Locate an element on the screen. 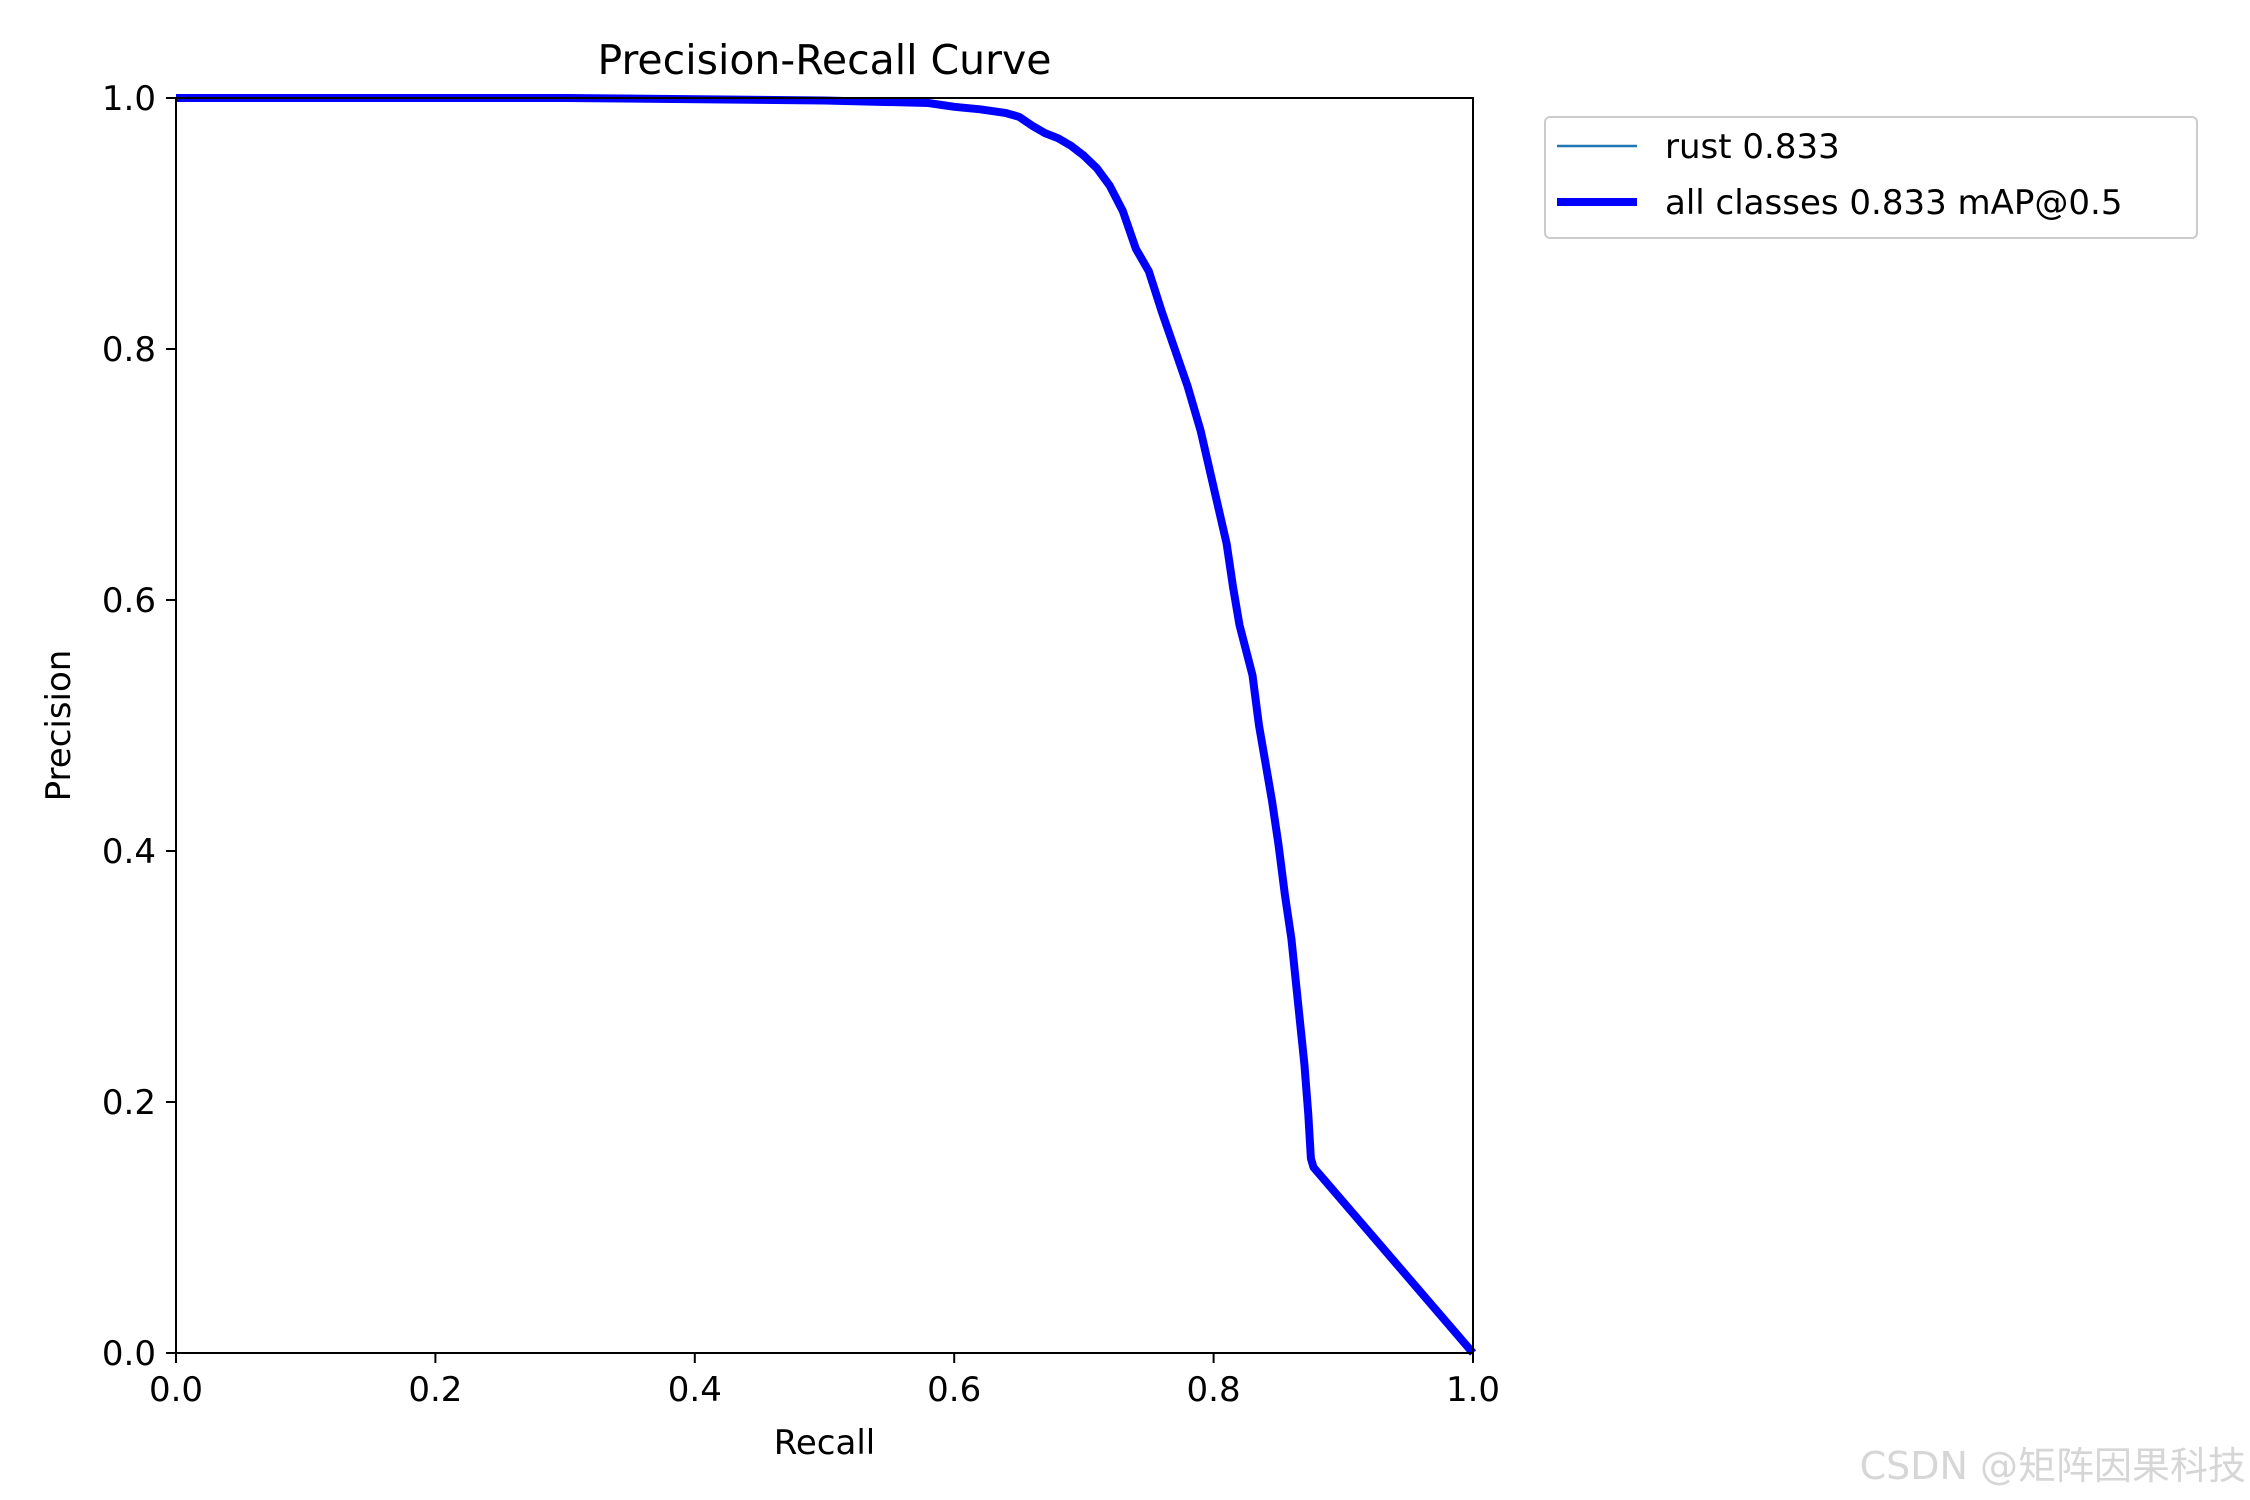 This screenshot has height=1500, width=2250. x-axis-label: Recall is located at coordinates (824, 1443).